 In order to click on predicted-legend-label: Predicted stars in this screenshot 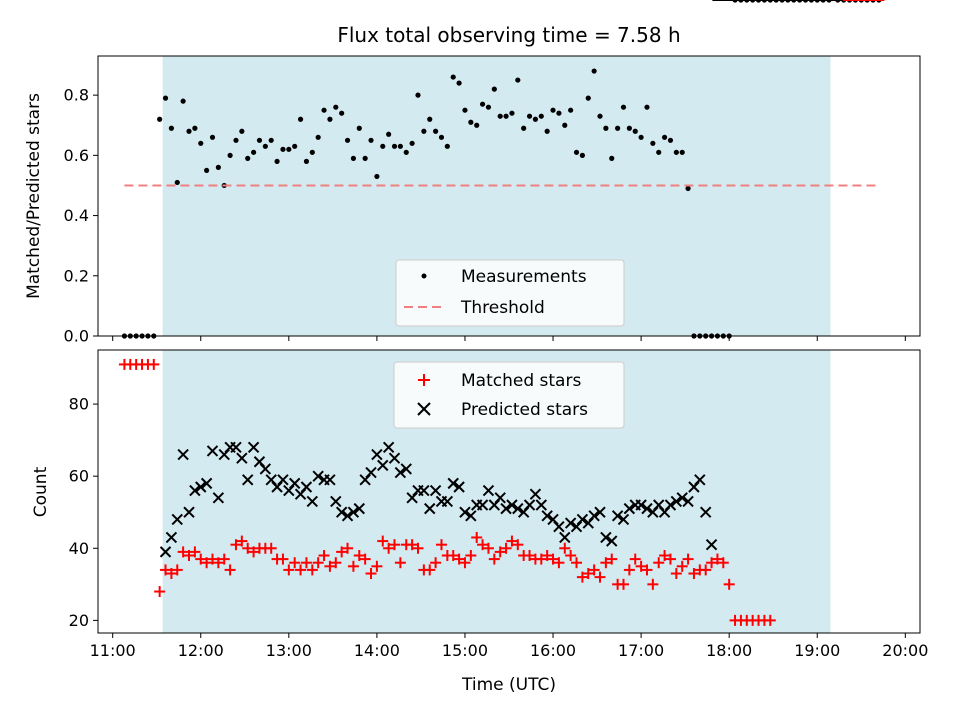, I will do `click(524, 410)`.